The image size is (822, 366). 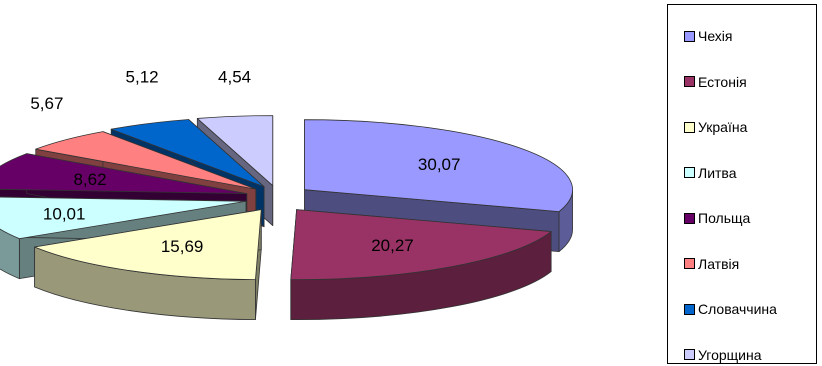 I want to click on legend-item: Латвія, so click(x=711, y=264).